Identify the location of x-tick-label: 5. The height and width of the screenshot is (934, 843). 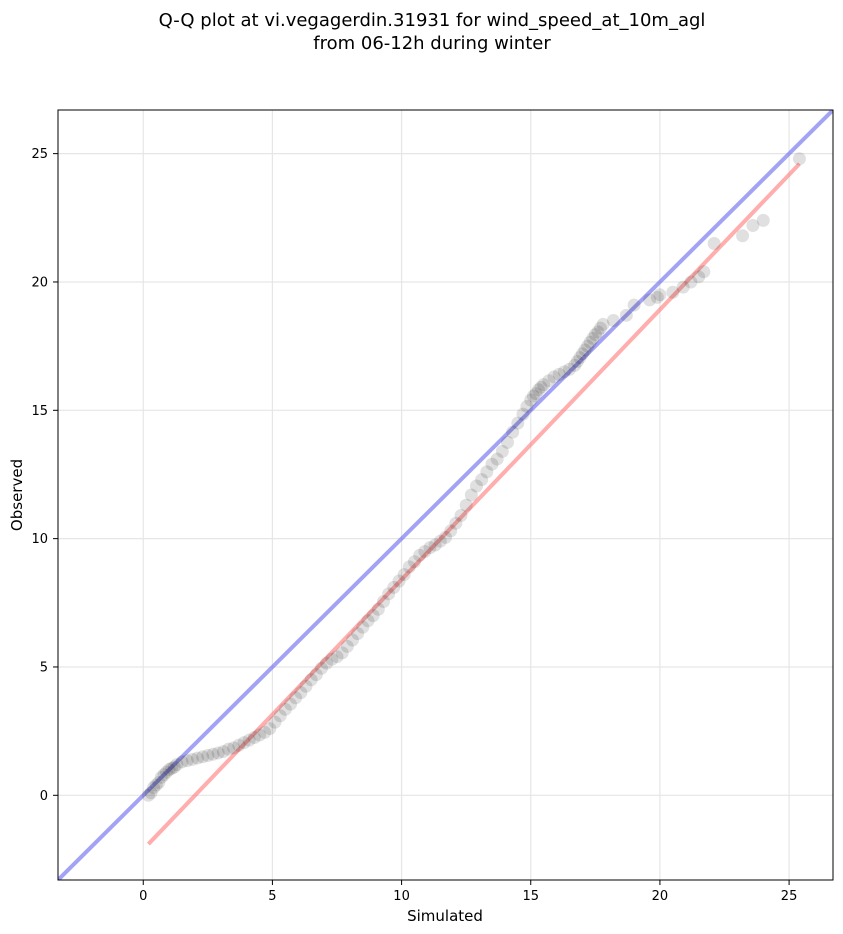
(272, 896).